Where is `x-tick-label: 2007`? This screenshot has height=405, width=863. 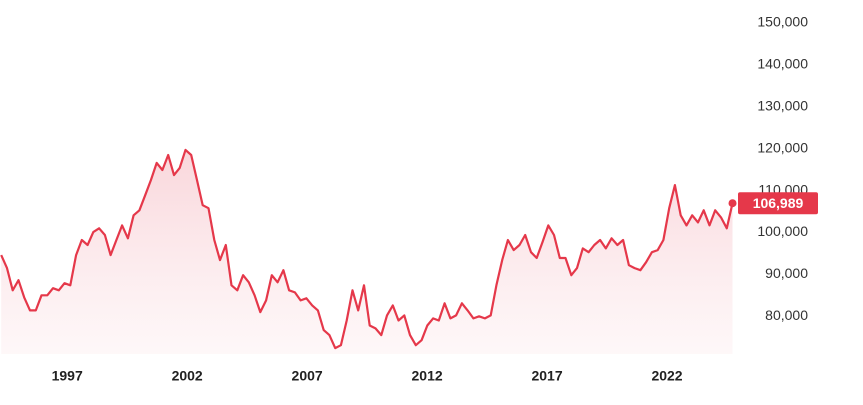
x-tick-label: 2007 is located at coordinates (307, 376).